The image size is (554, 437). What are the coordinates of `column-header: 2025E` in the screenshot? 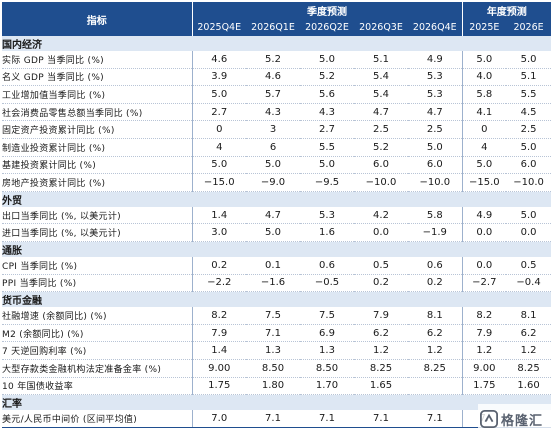 It's located at (484, 27).